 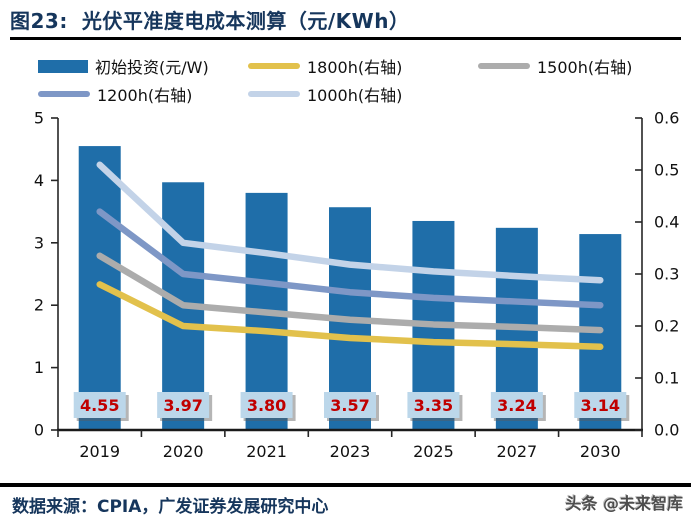 I want to click on line-1200h, so click(x=350, y=258).